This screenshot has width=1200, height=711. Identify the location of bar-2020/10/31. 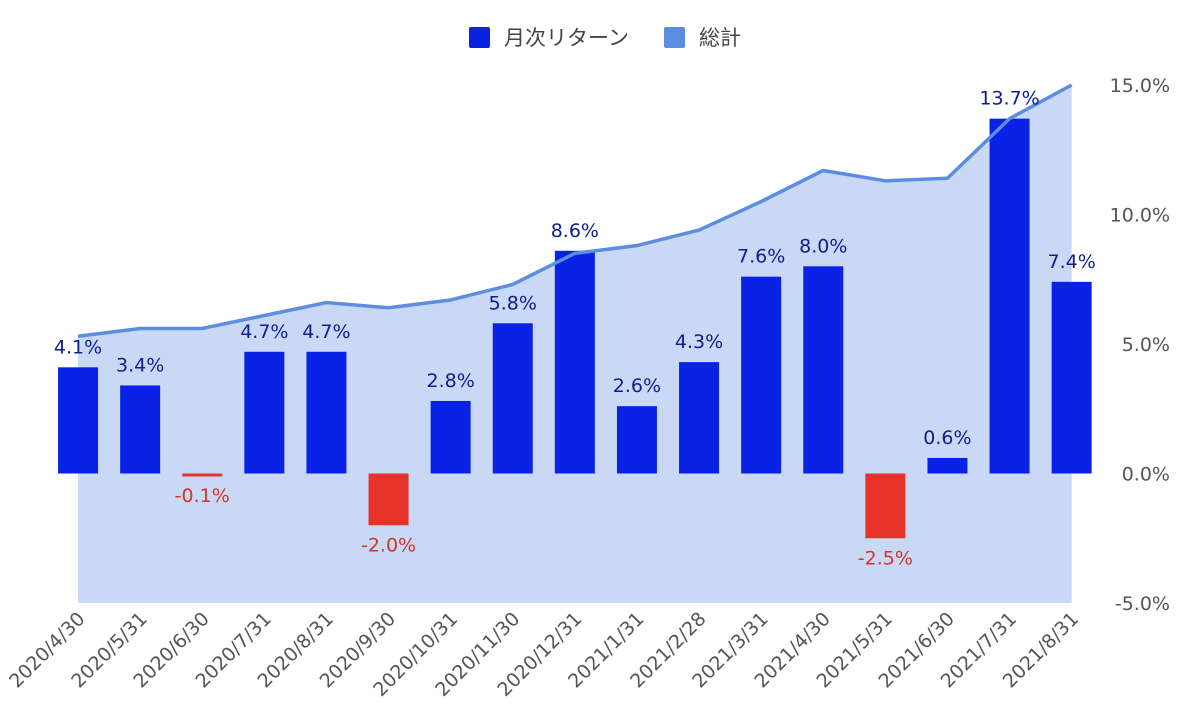
(450, 437).